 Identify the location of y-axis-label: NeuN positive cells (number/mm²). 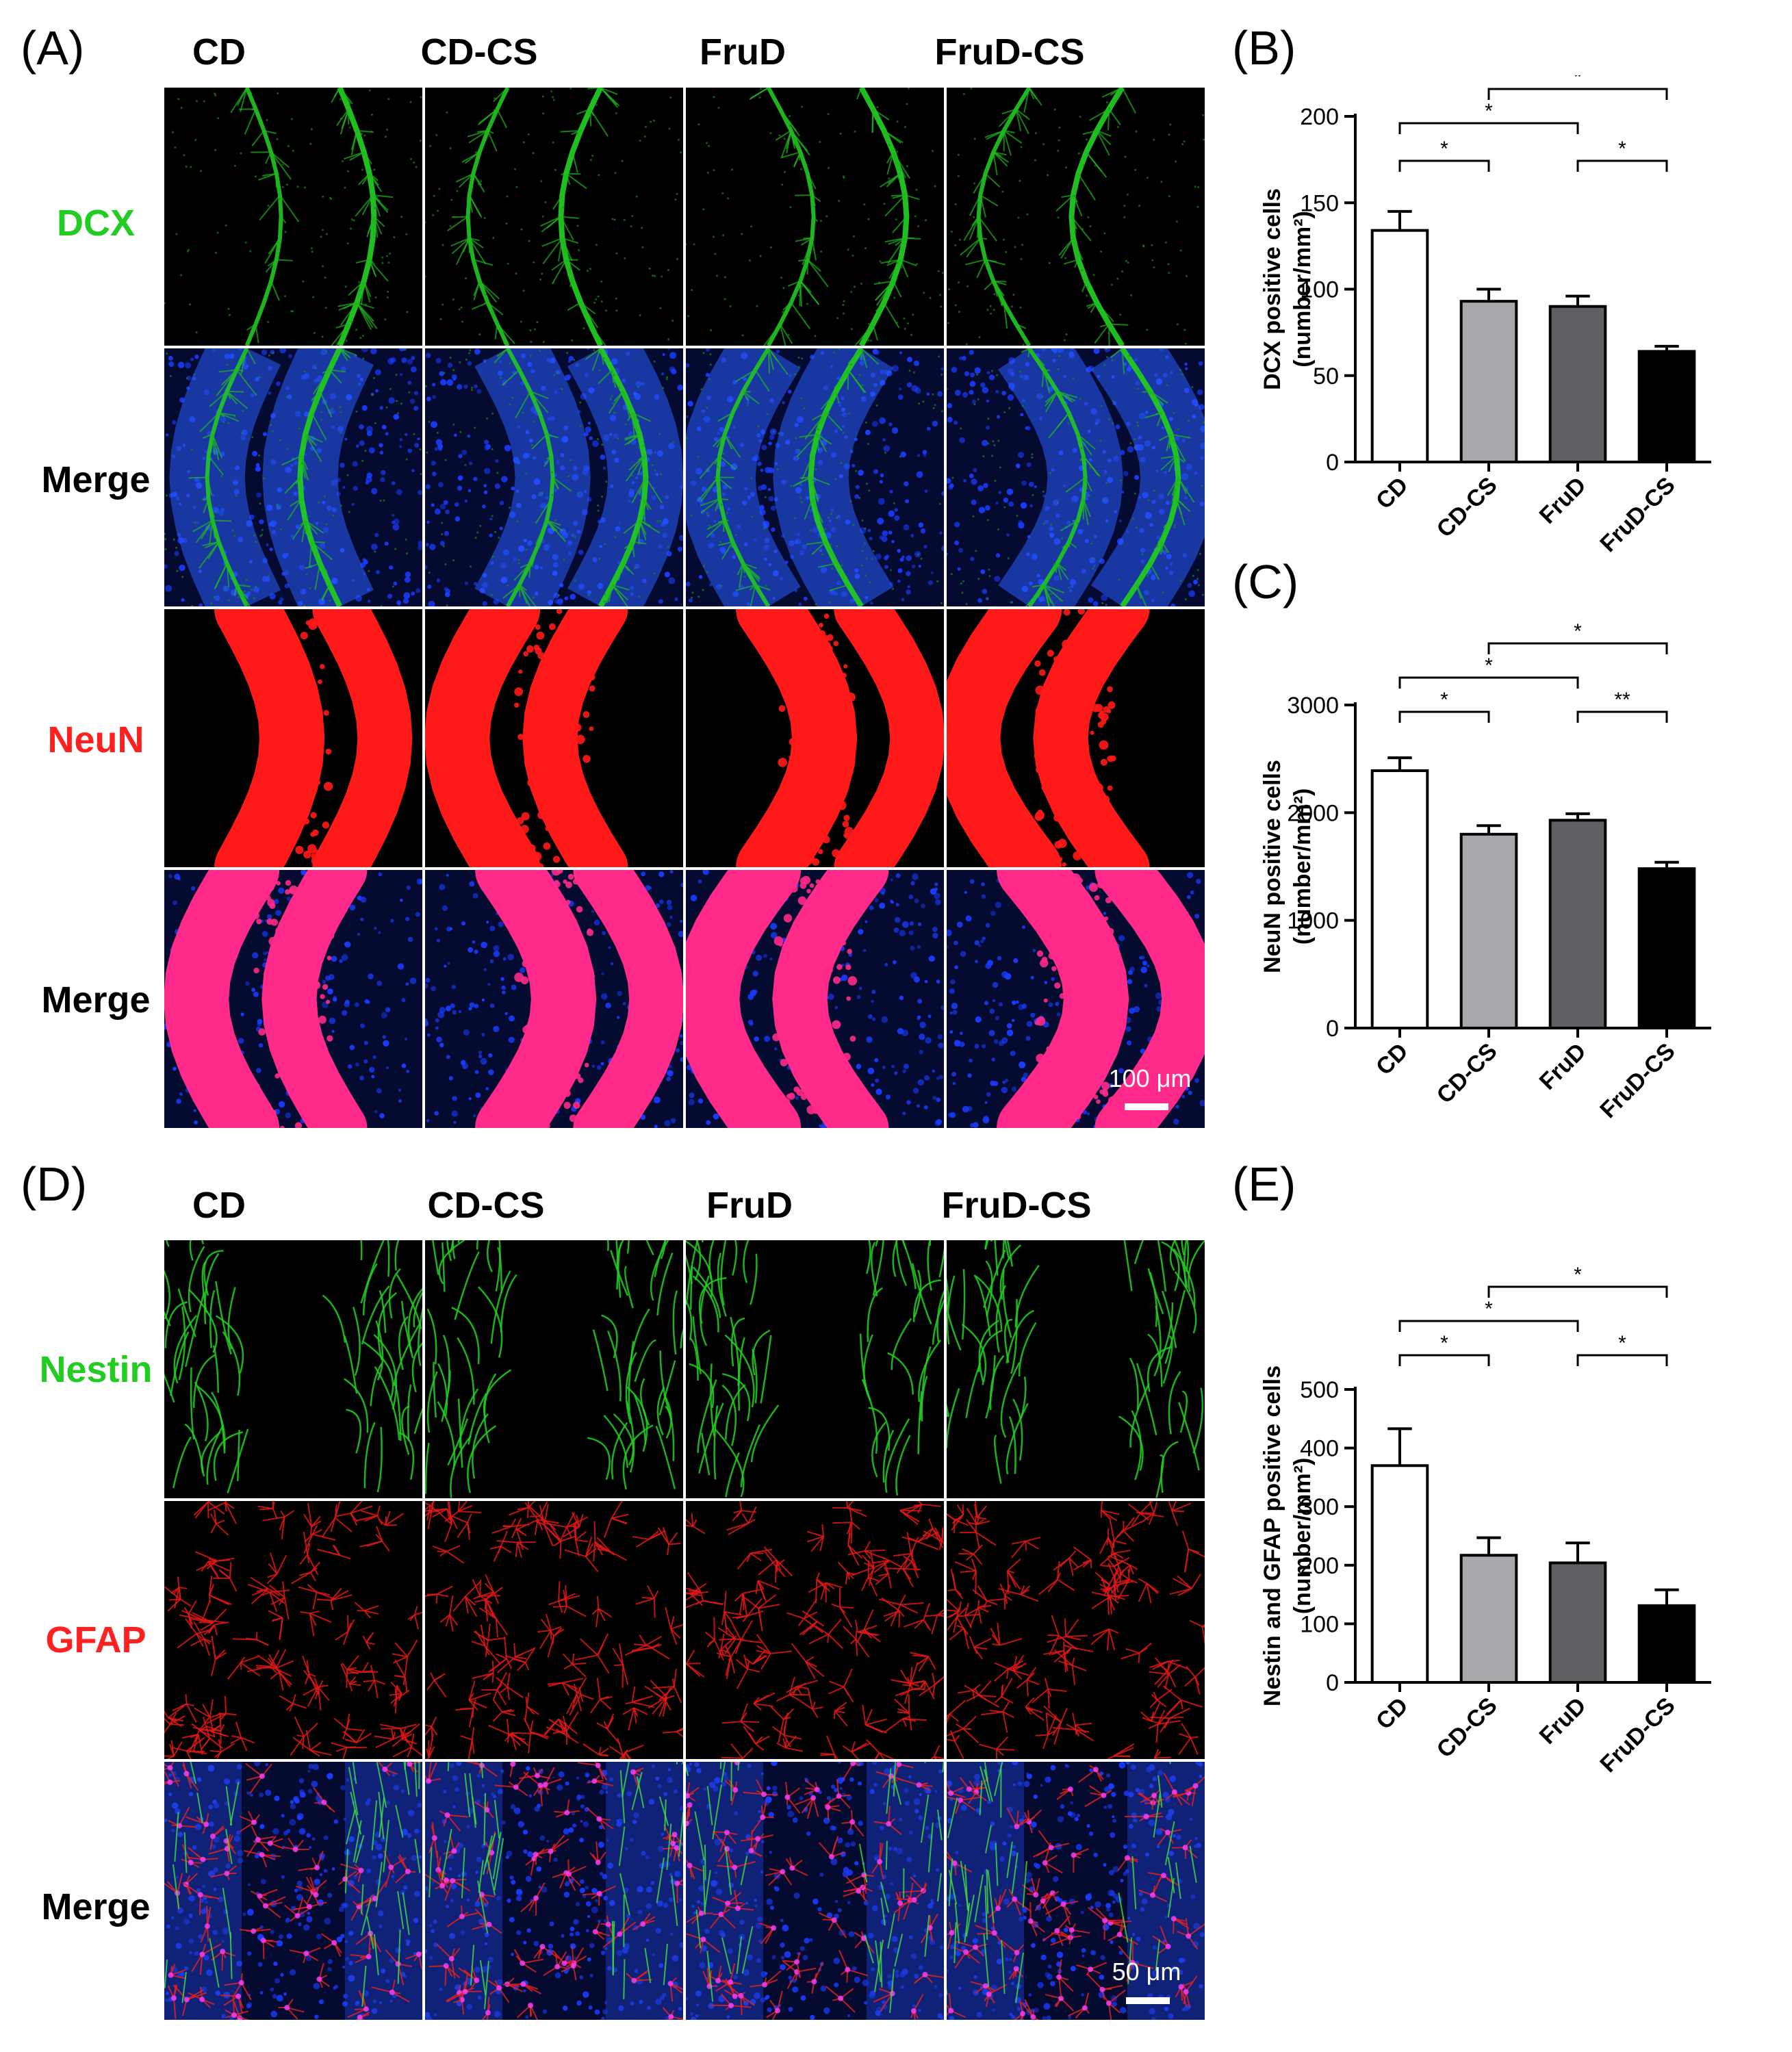
(1287, 866).